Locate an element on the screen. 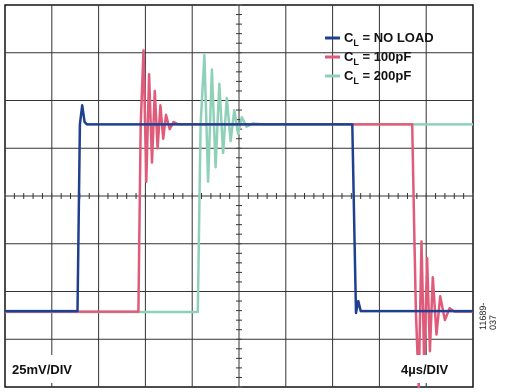 This screenshot has height=392, width=505. figure-id: 11689-037 is located at coordinates (488, 316).